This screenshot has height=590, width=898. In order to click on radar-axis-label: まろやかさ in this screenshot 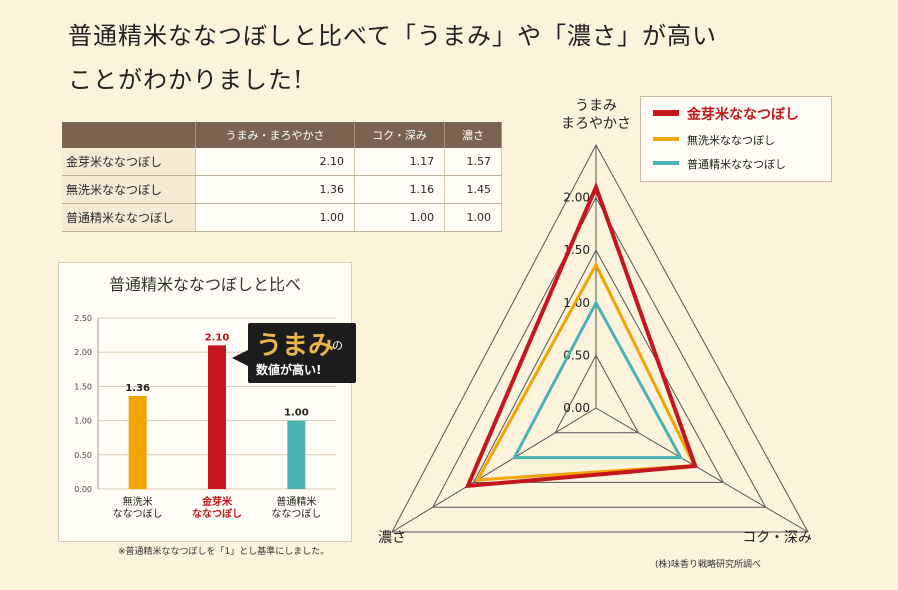, I will do `click(596, 124)`.